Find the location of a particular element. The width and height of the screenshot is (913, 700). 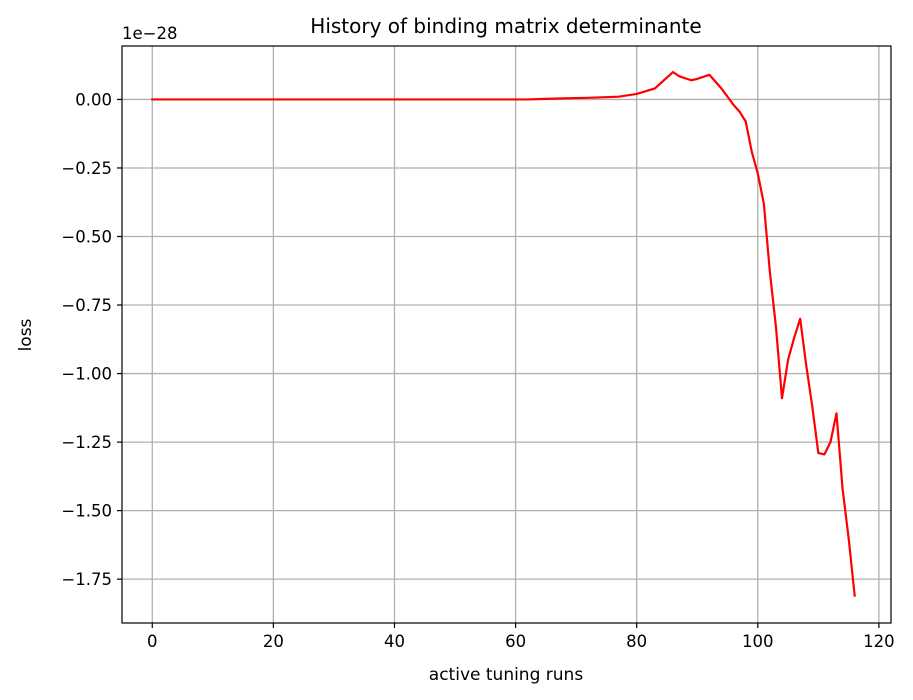

x-tick-label: 20 is located at coordinates (273, 641).